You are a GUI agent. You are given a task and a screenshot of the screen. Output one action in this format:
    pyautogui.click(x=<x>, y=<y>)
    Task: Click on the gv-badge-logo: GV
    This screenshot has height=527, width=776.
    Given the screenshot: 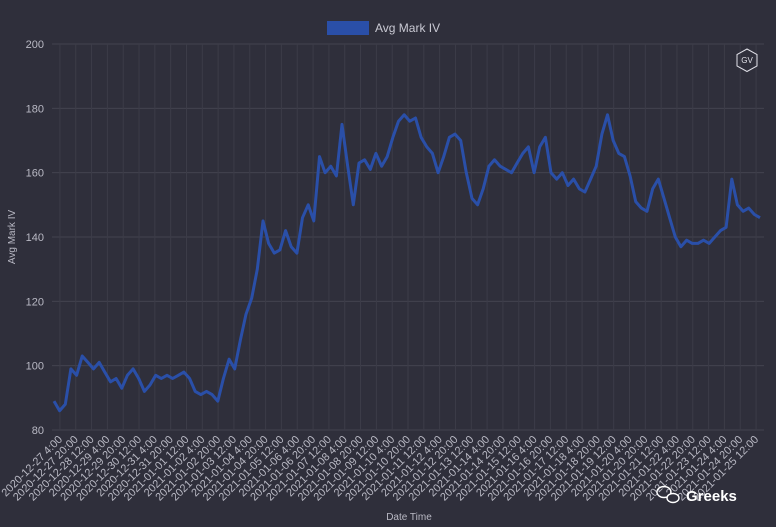 What is the action you would take?
    pyautogui.click(x=747, y=60)
    